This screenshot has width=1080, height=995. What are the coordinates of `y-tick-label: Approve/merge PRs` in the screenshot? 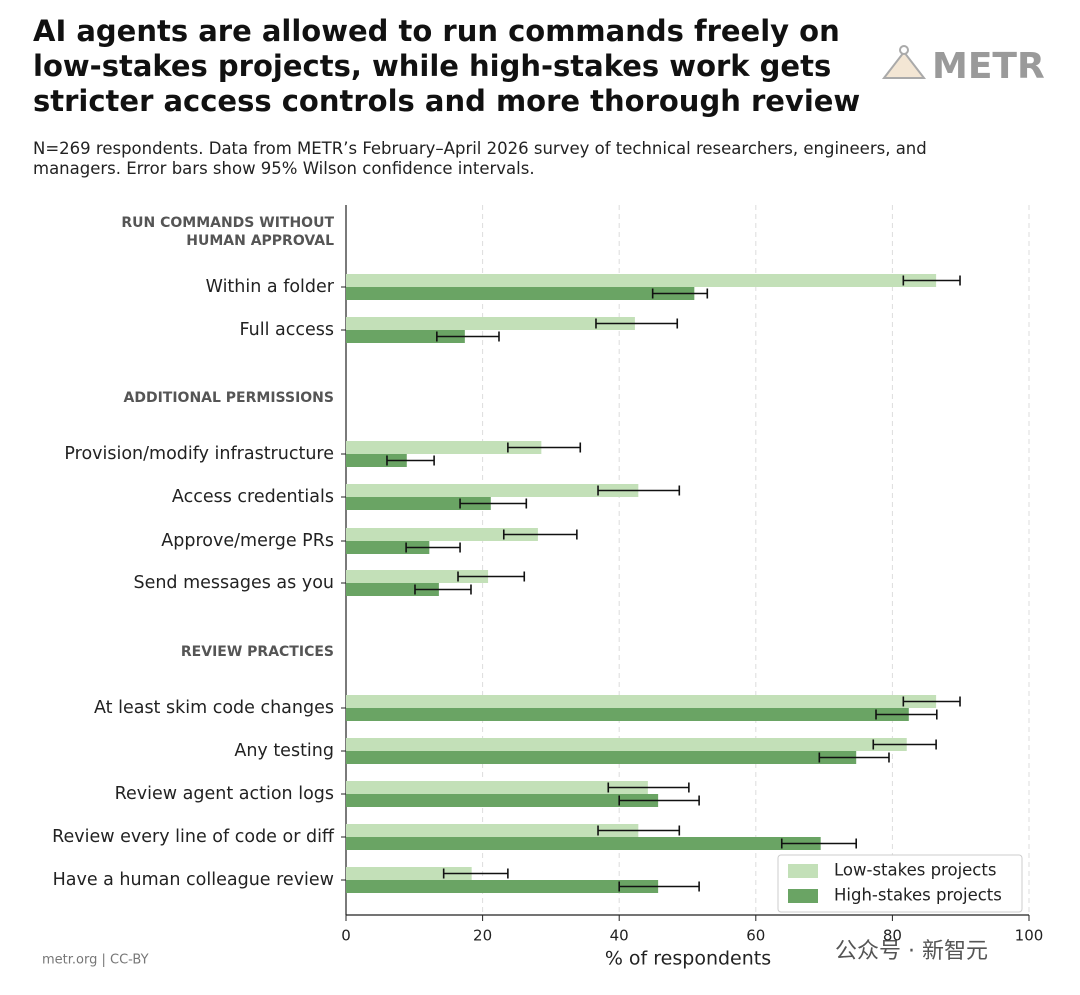 It's located at (247, 541).